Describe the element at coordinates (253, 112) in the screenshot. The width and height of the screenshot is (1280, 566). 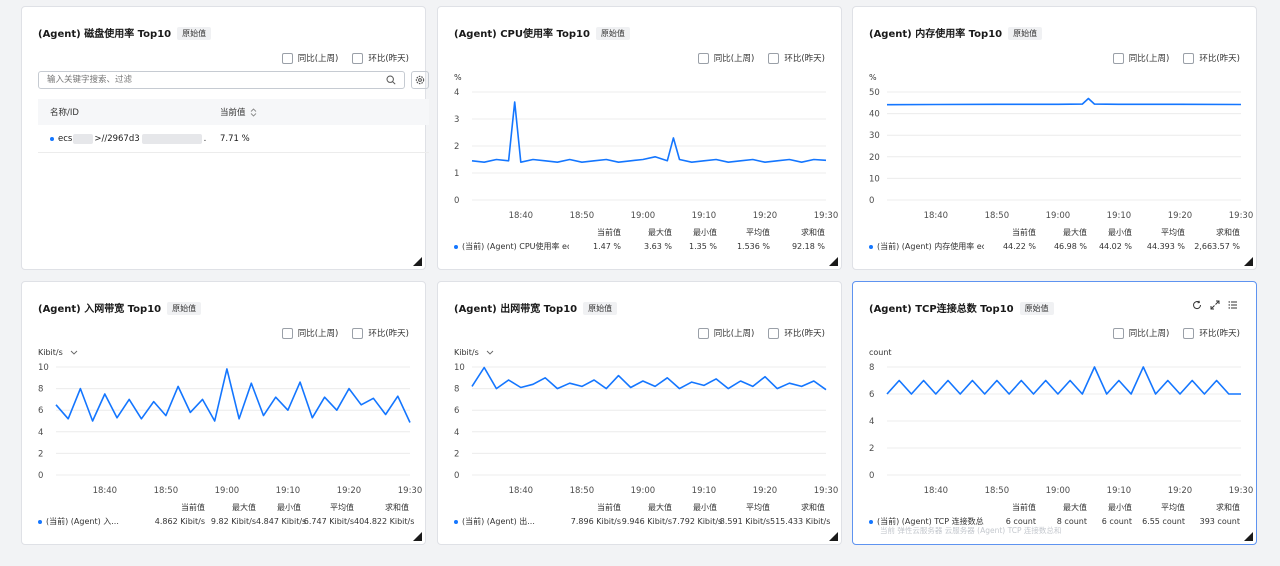
I see `sort-icon` at that location.